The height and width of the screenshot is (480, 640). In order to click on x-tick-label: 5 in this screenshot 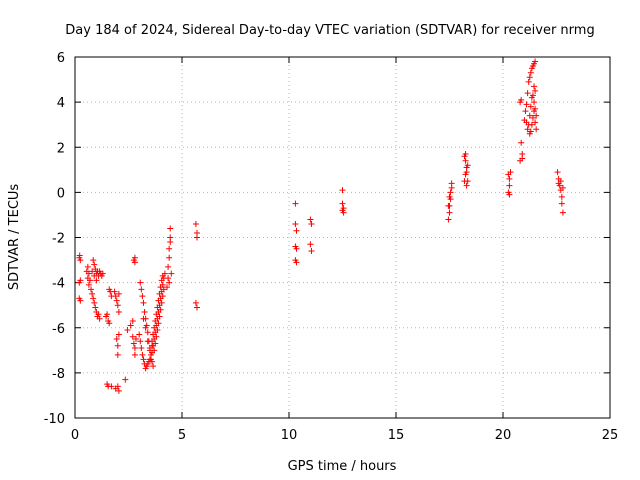, I will do `click(182, 435)`.